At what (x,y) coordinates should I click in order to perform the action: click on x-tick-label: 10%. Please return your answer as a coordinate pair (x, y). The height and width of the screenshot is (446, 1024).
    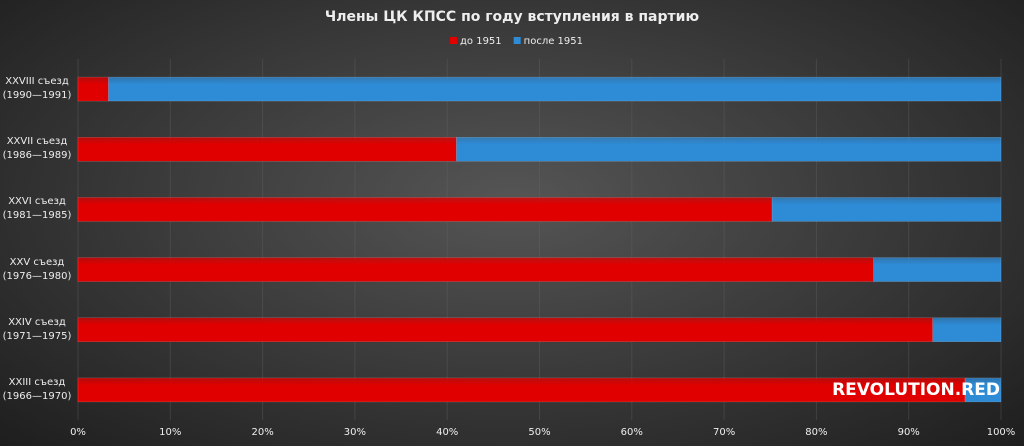
    Looking at the image, I should click on (170, 432).